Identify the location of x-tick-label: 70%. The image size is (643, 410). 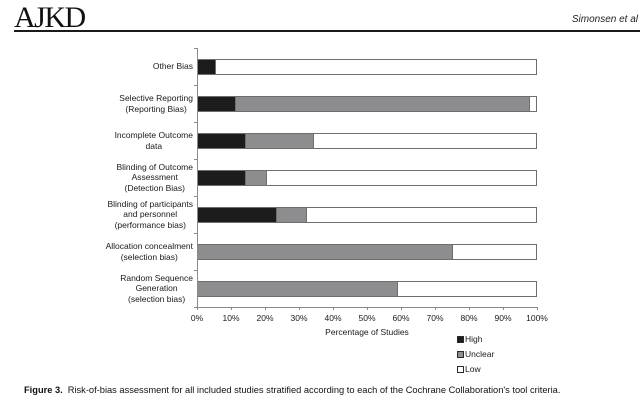
(435, 318).